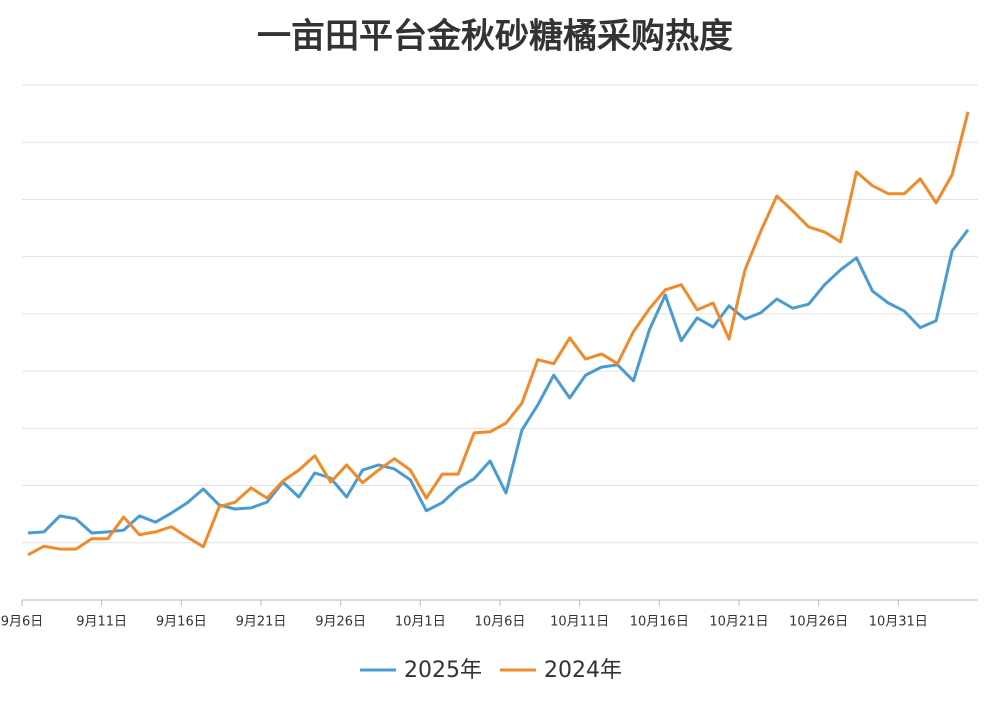 The image size is (997, 705). What do you see at coordinates (495, 37) in the screenshot?
I see `chart-title: 一亩田平台金秋砂糖橘采购热度` at bounding box center [495, 37].